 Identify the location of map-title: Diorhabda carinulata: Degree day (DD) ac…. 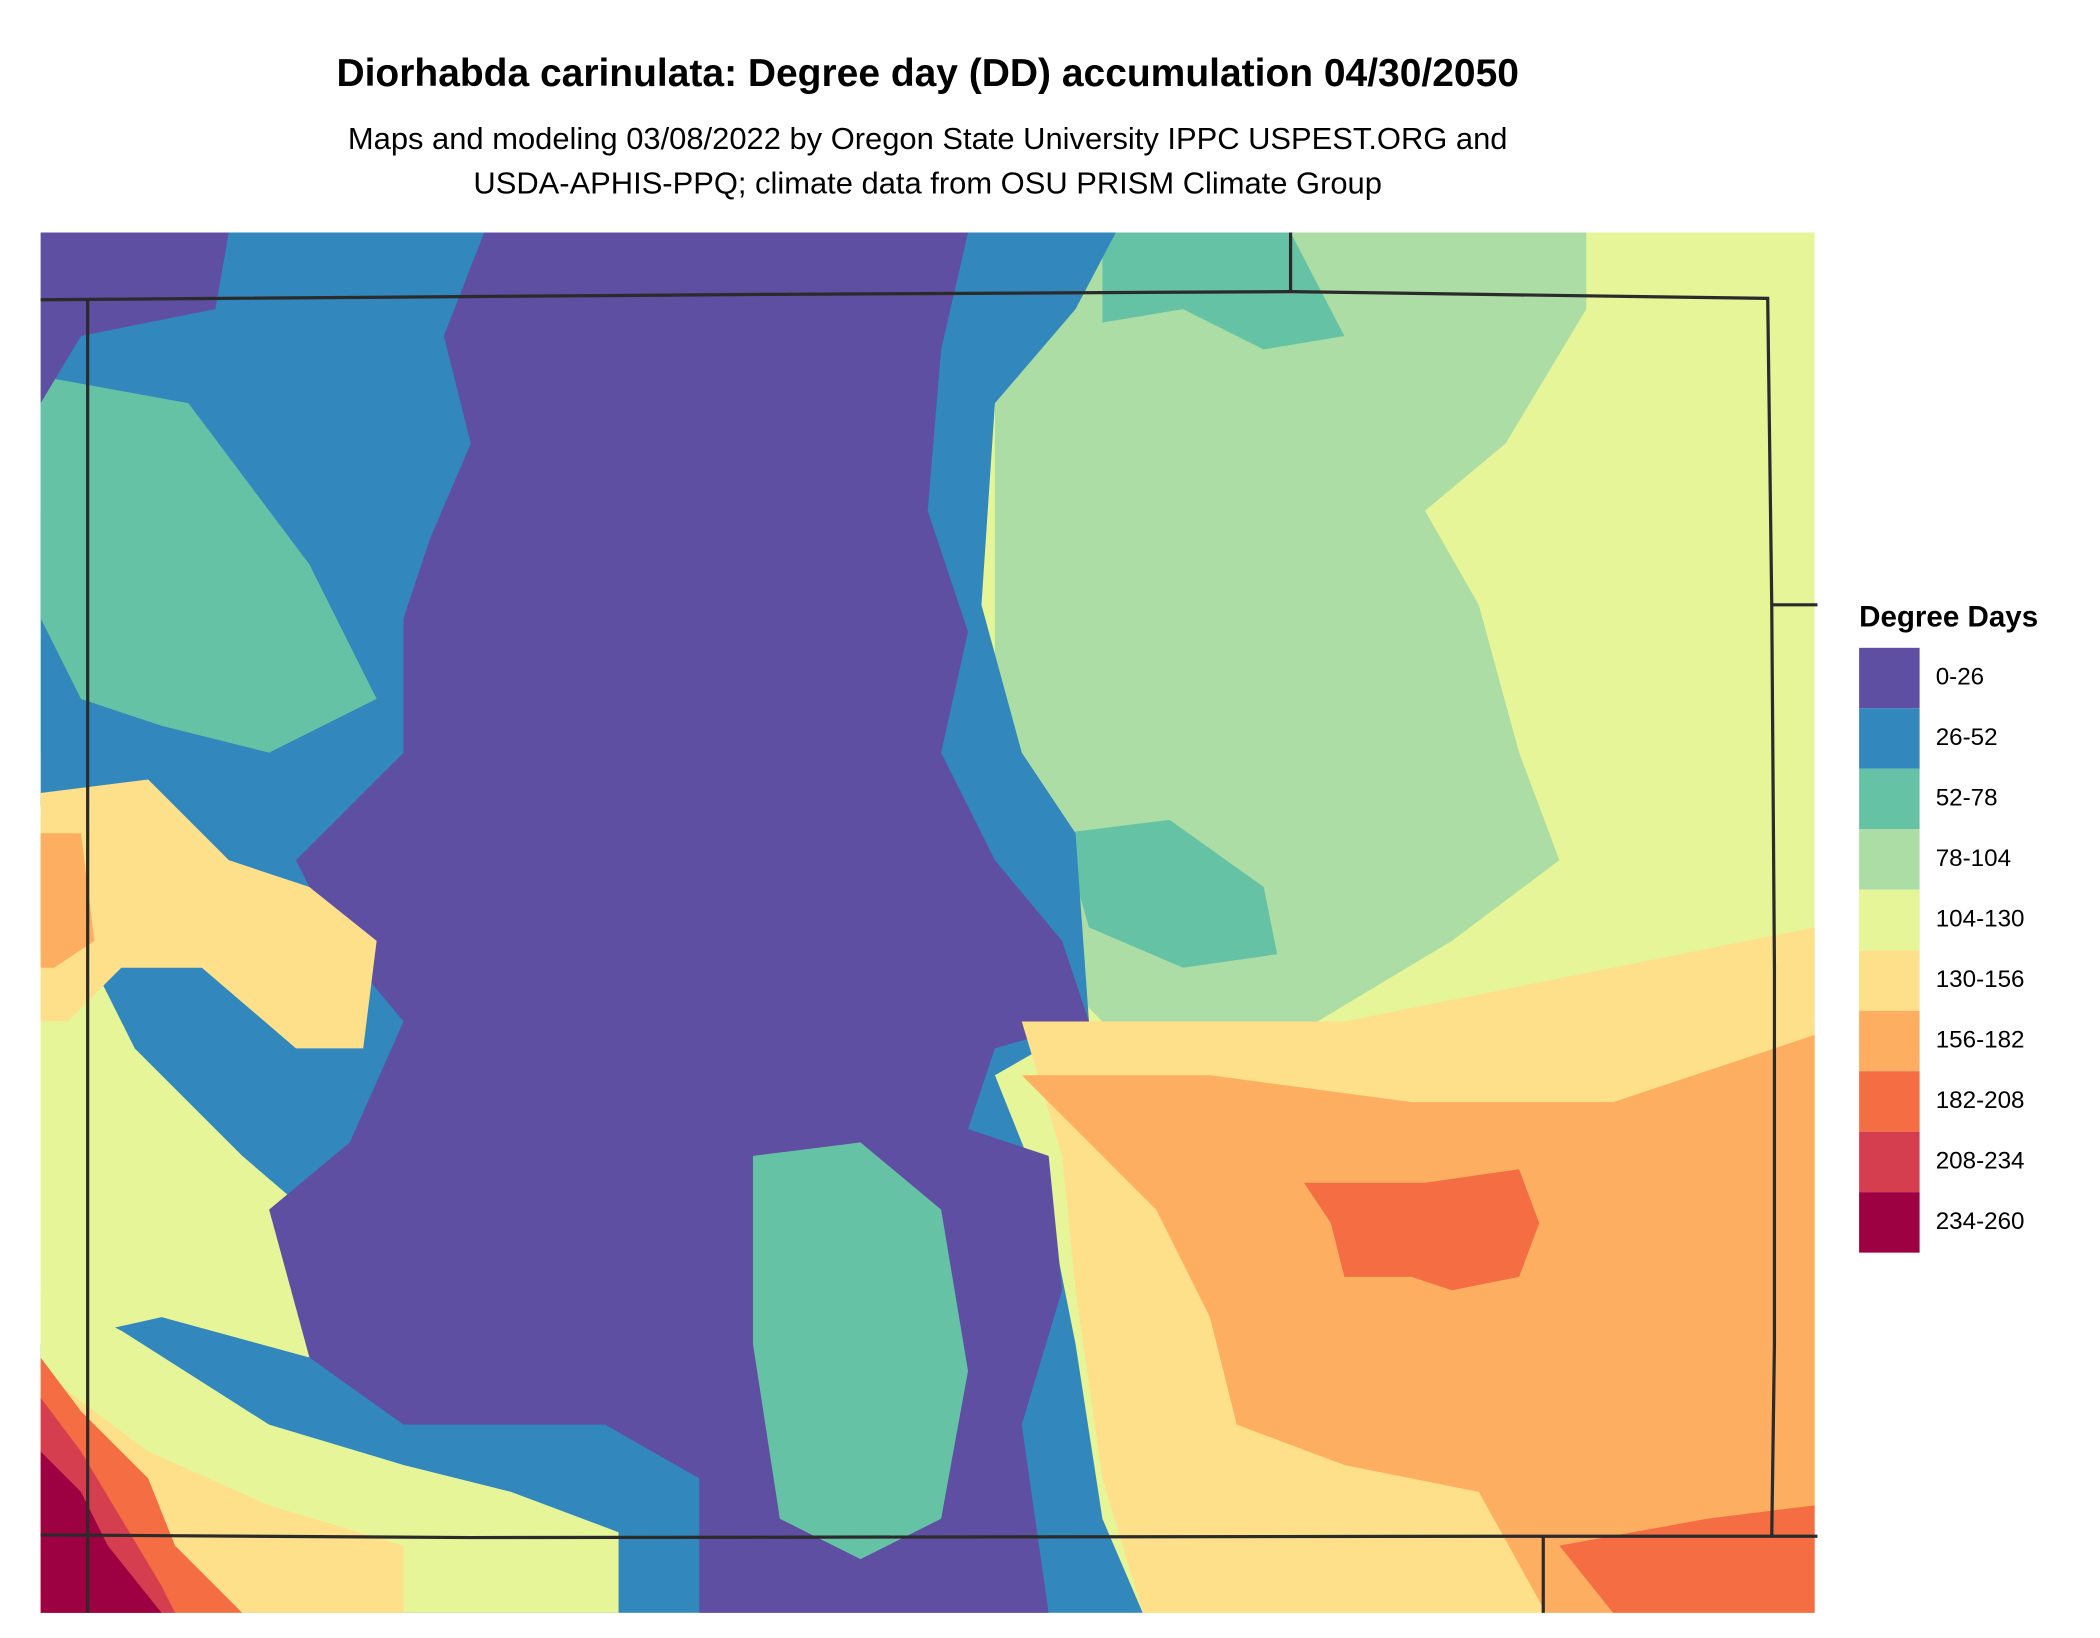
(927, 73).